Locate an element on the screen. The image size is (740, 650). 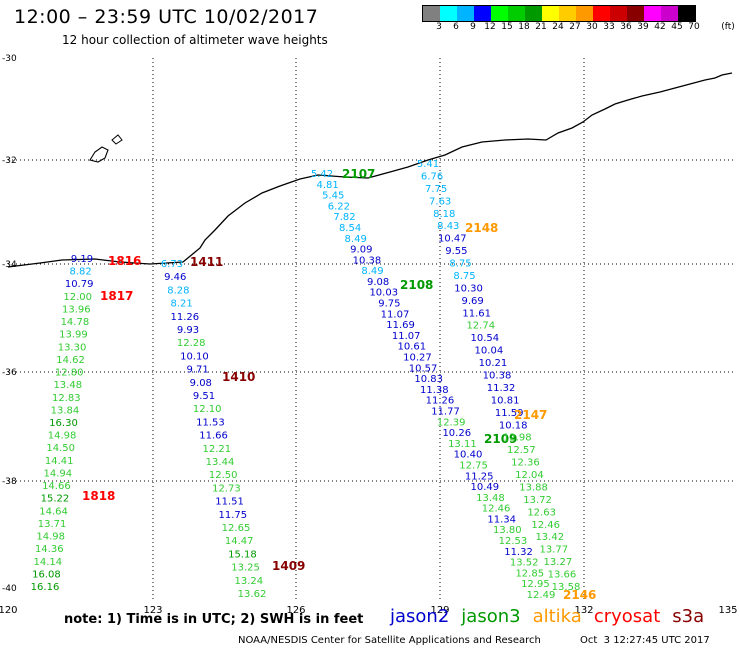
wave-height-value: 13.62 is located at coordinates (252, 594).